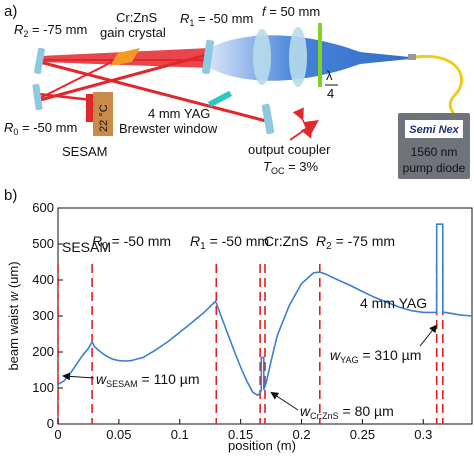  Describe the element at coordinates (104, 118) in the screenshot. I see `sesam-temp: 22 °C` at that location.